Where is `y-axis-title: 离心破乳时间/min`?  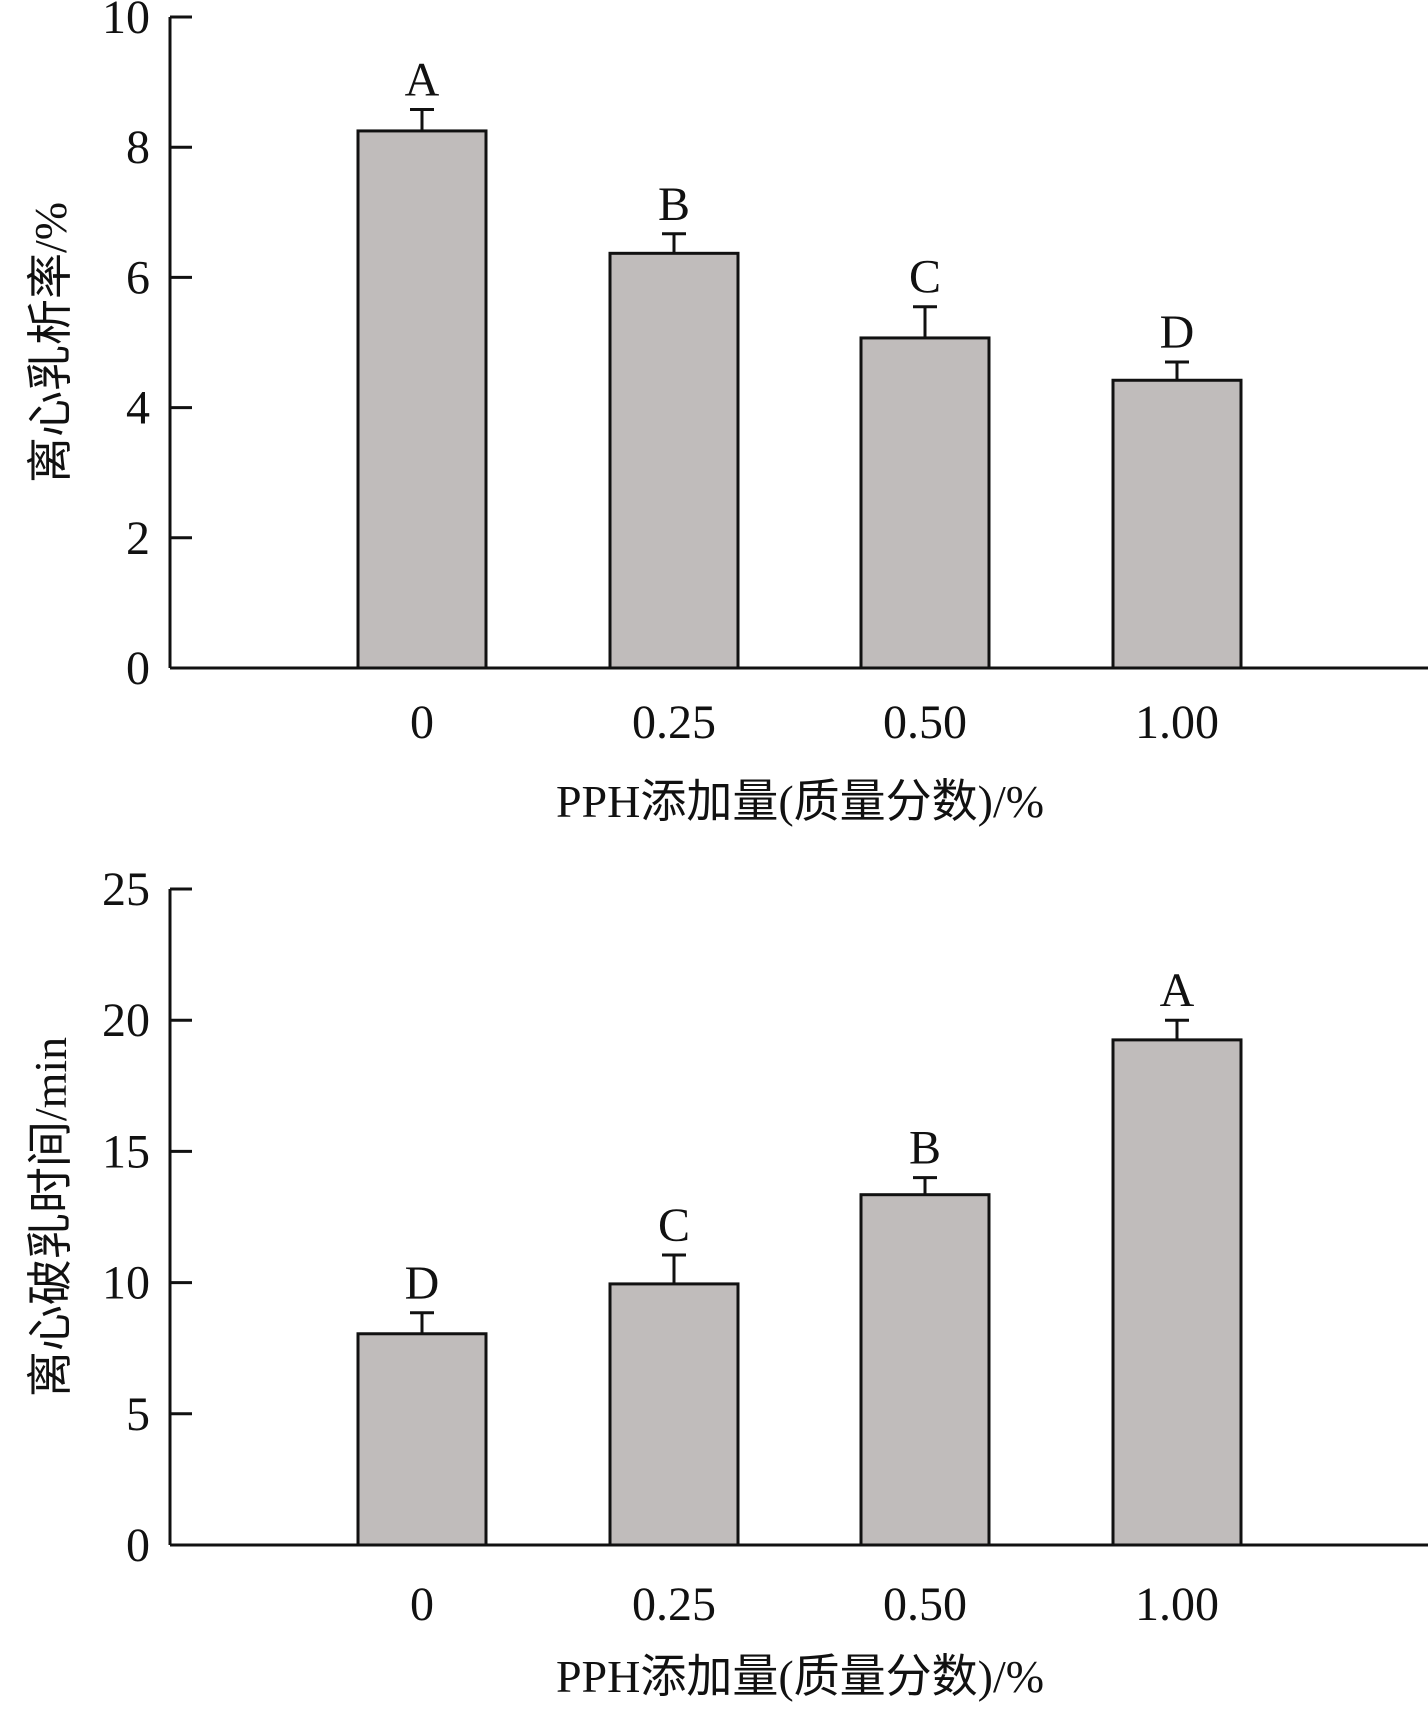 y-axis-title: 离心破乳时间/min is located at coordinates (50, 1217).